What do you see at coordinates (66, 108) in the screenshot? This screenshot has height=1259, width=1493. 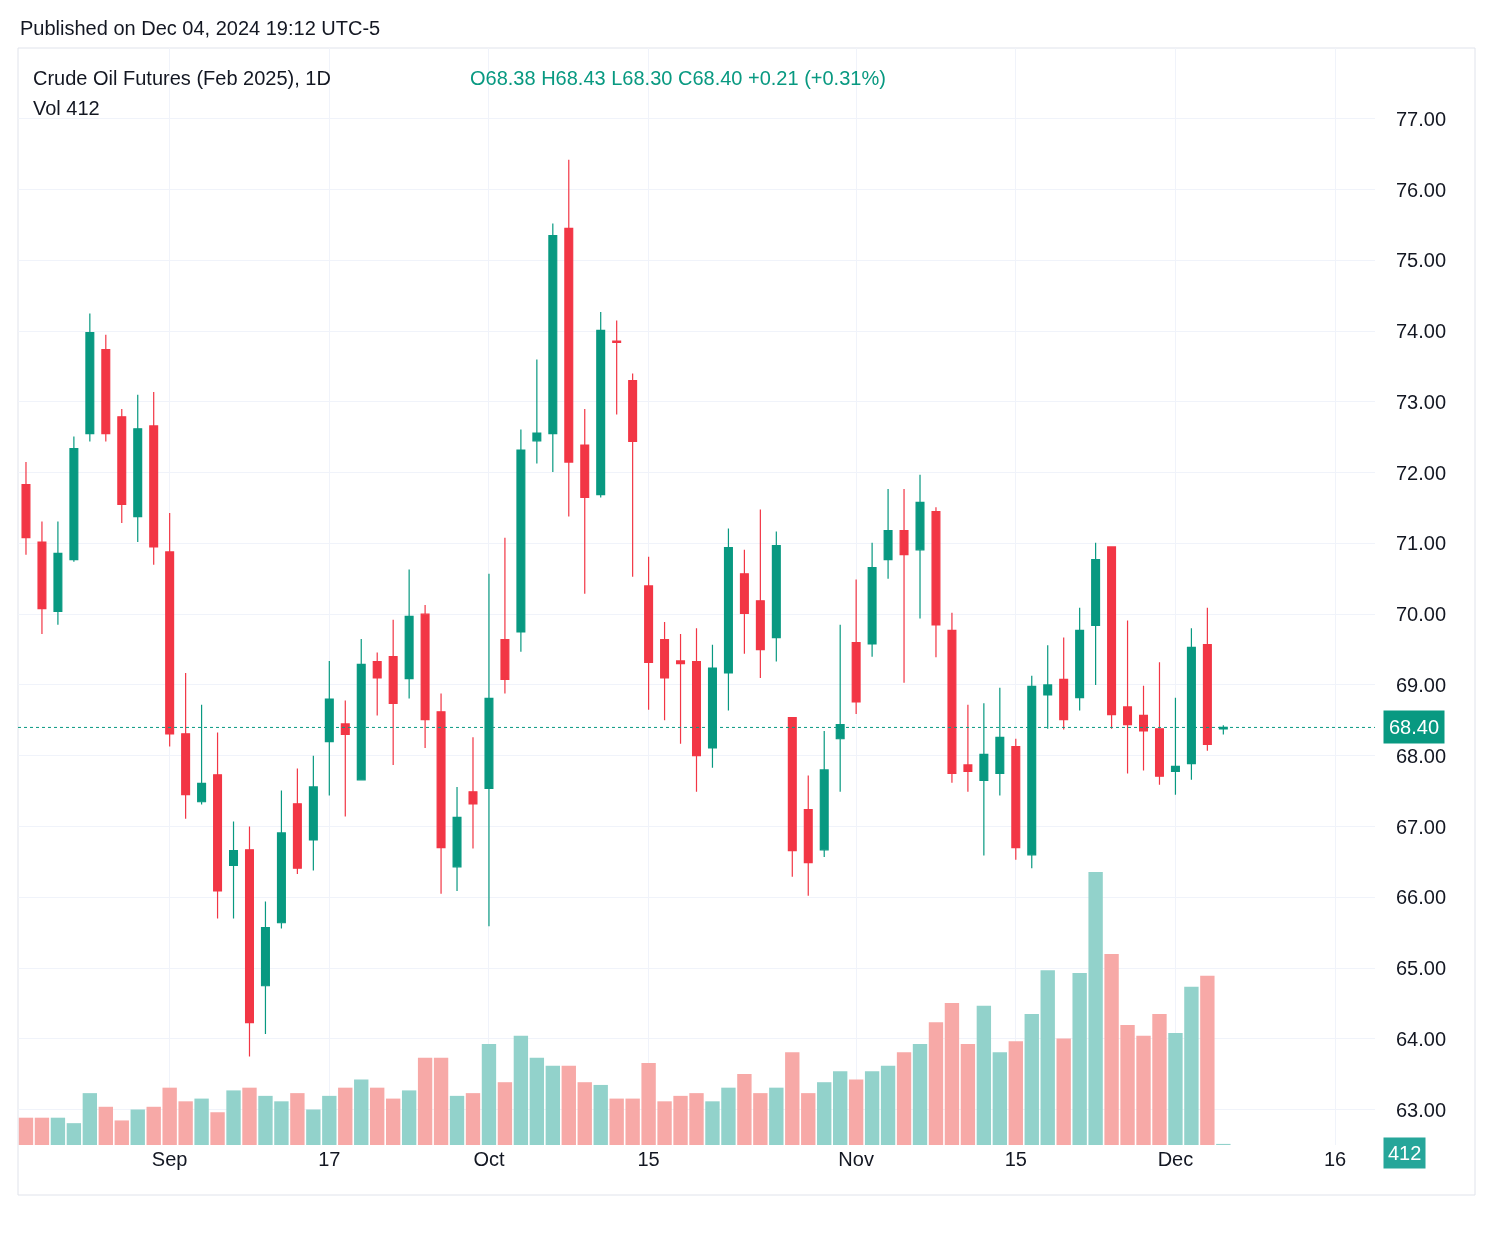 I see `chart-title: Vol 412` at bounding box center [66, 108].